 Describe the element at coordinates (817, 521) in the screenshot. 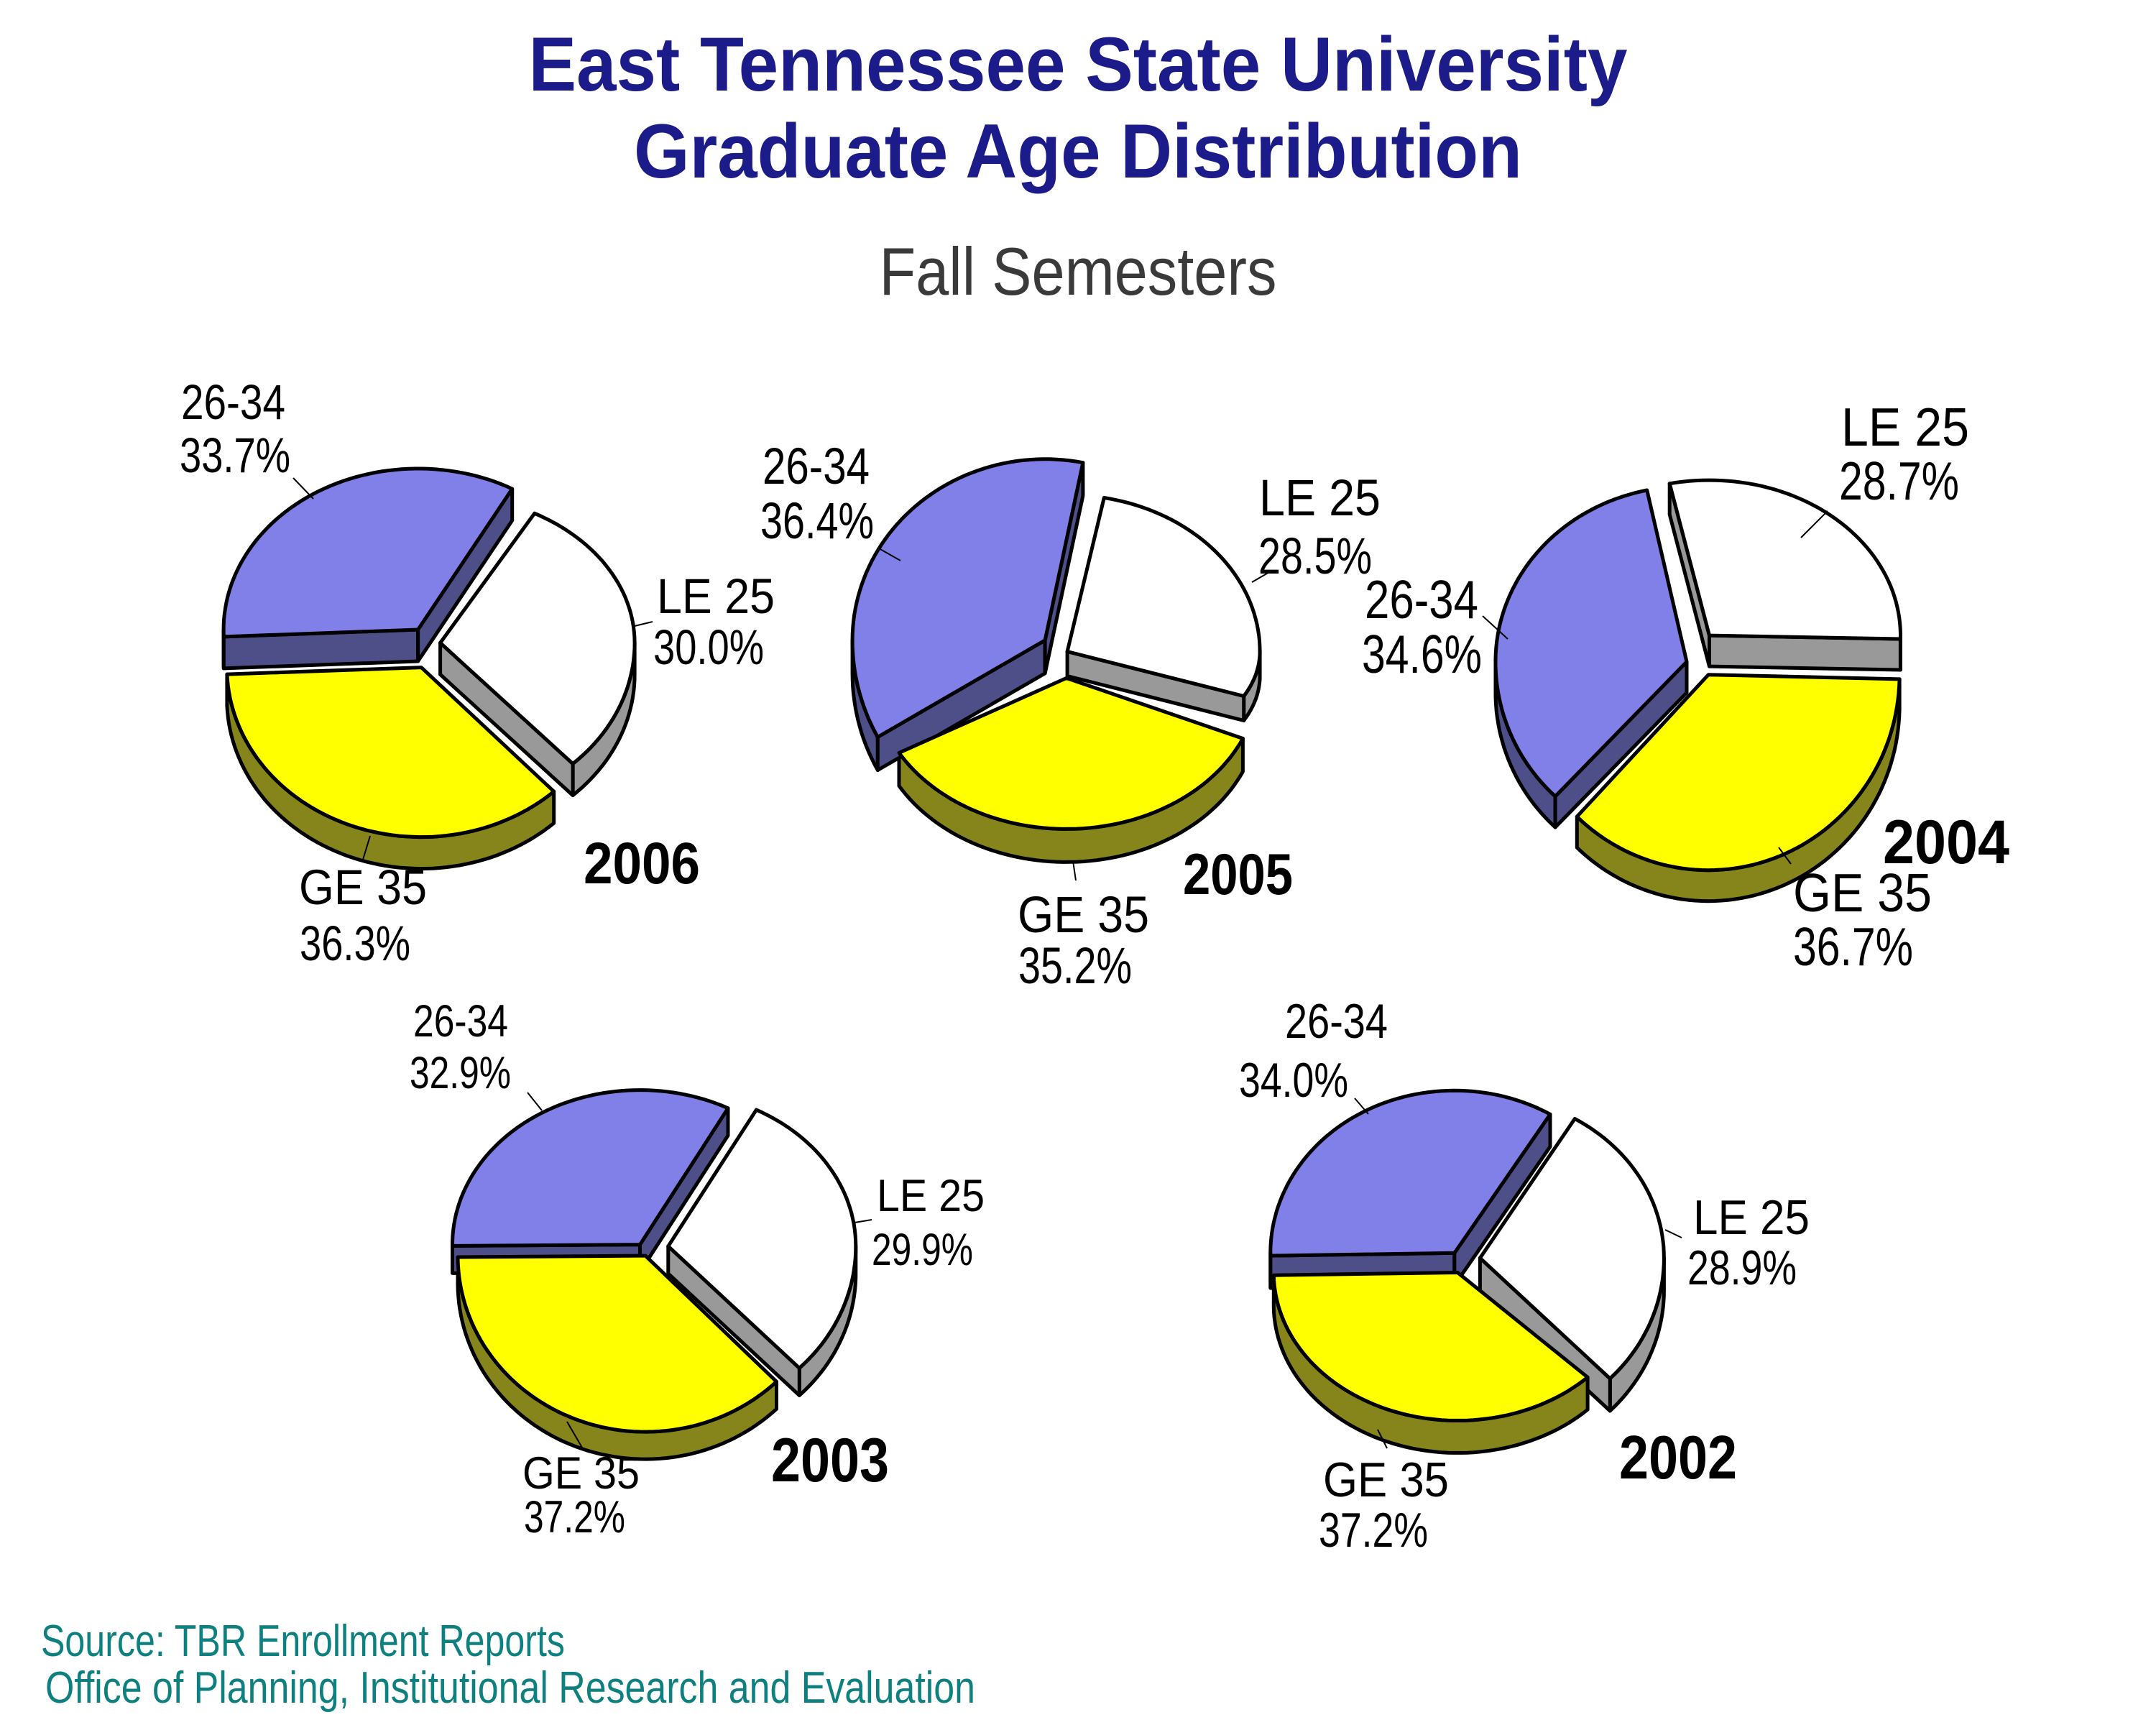

I see `svg-text: 36.4%` at that location.